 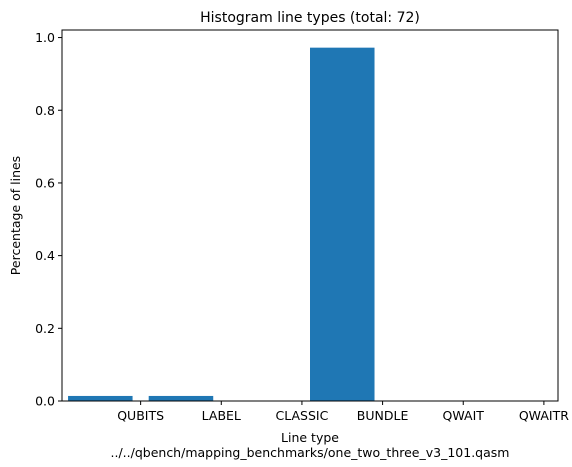 I want to click on y-tick-label: 1.0, so click(x=45, y=37).